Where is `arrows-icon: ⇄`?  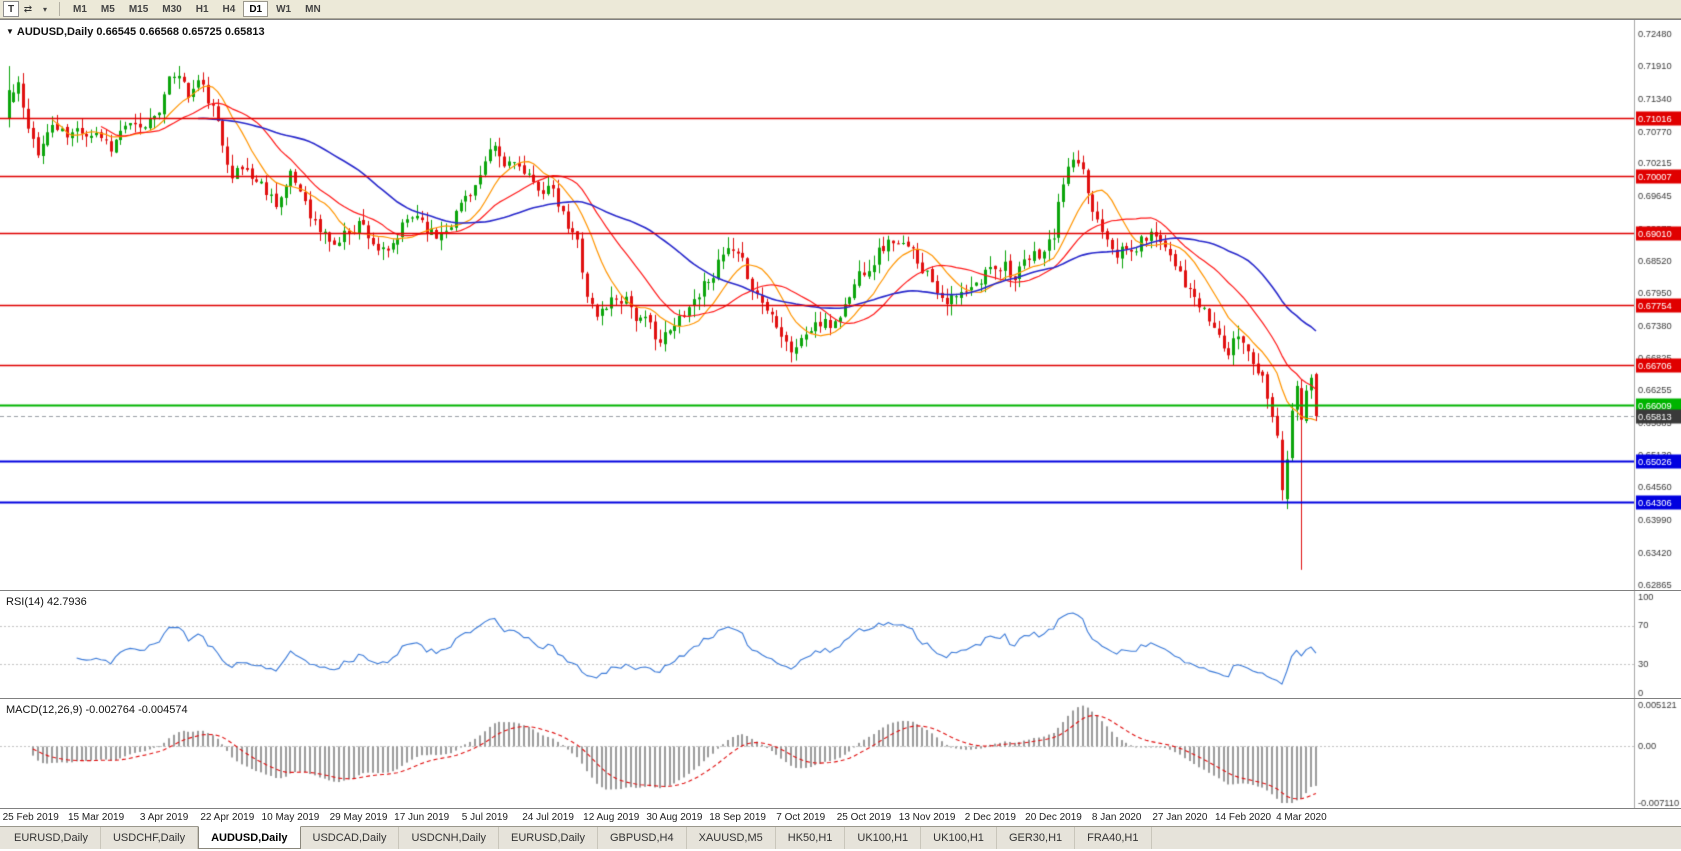
arrows-icon: ⇄ is located at coordinates (28, 9).